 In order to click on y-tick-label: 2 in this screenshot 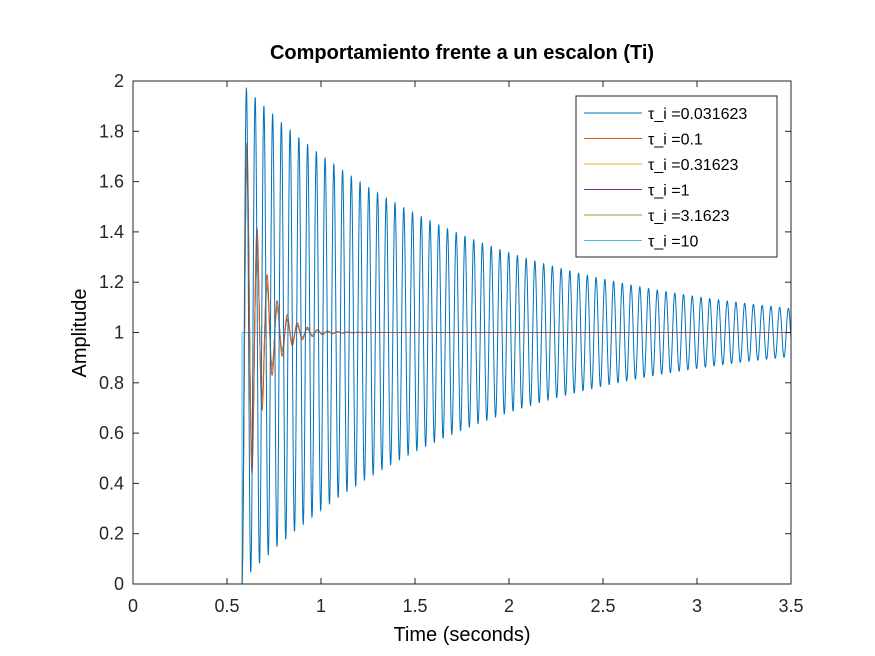, I will do `click(119, 81)`.